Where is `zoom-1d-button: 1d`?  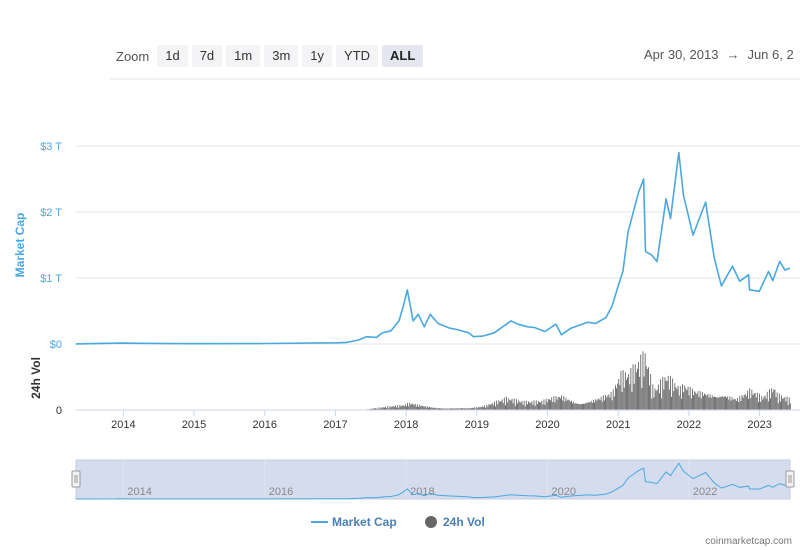 zoom-1d-button: 1d is located at coordinates (172, 56).